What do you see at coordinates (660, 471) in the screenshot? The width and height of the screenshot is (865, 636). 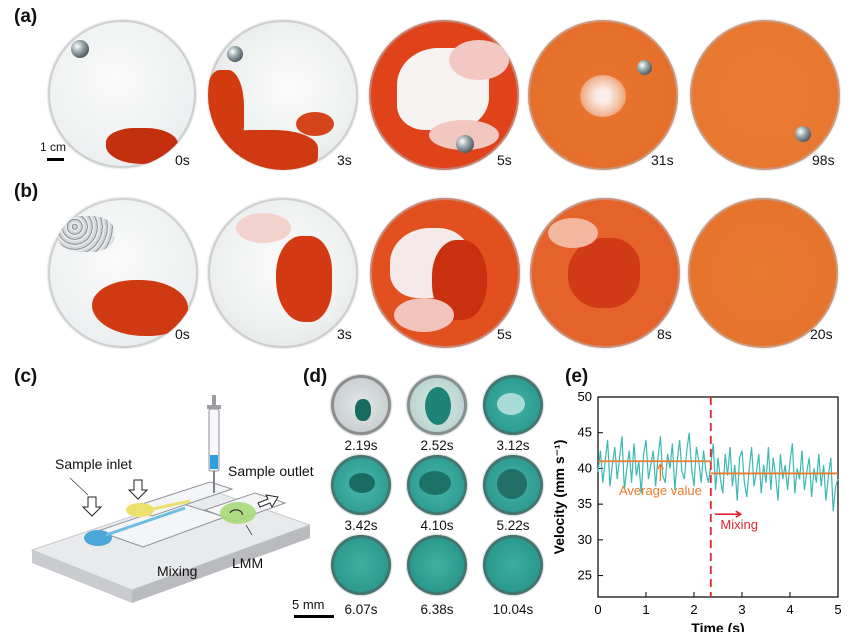 I see `up-arrow-icon` at bounding box center [660, 471].